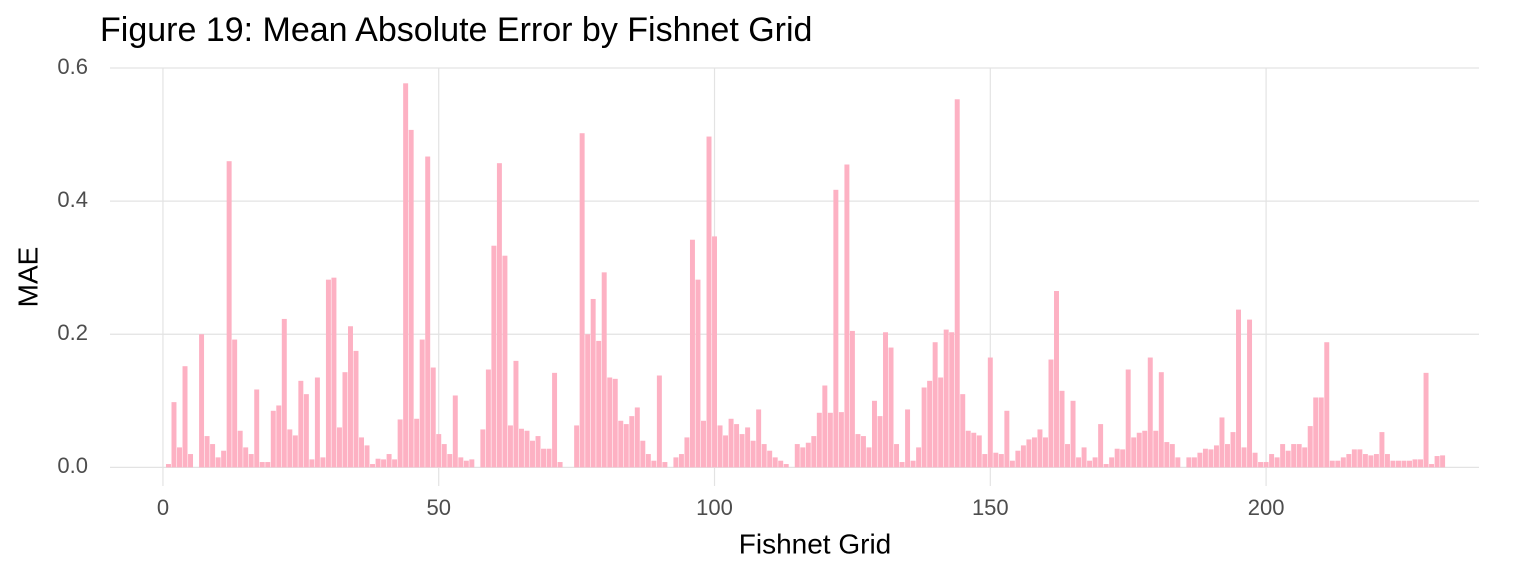  I want to click on y-axis-label: MAE, so click(27, 277).